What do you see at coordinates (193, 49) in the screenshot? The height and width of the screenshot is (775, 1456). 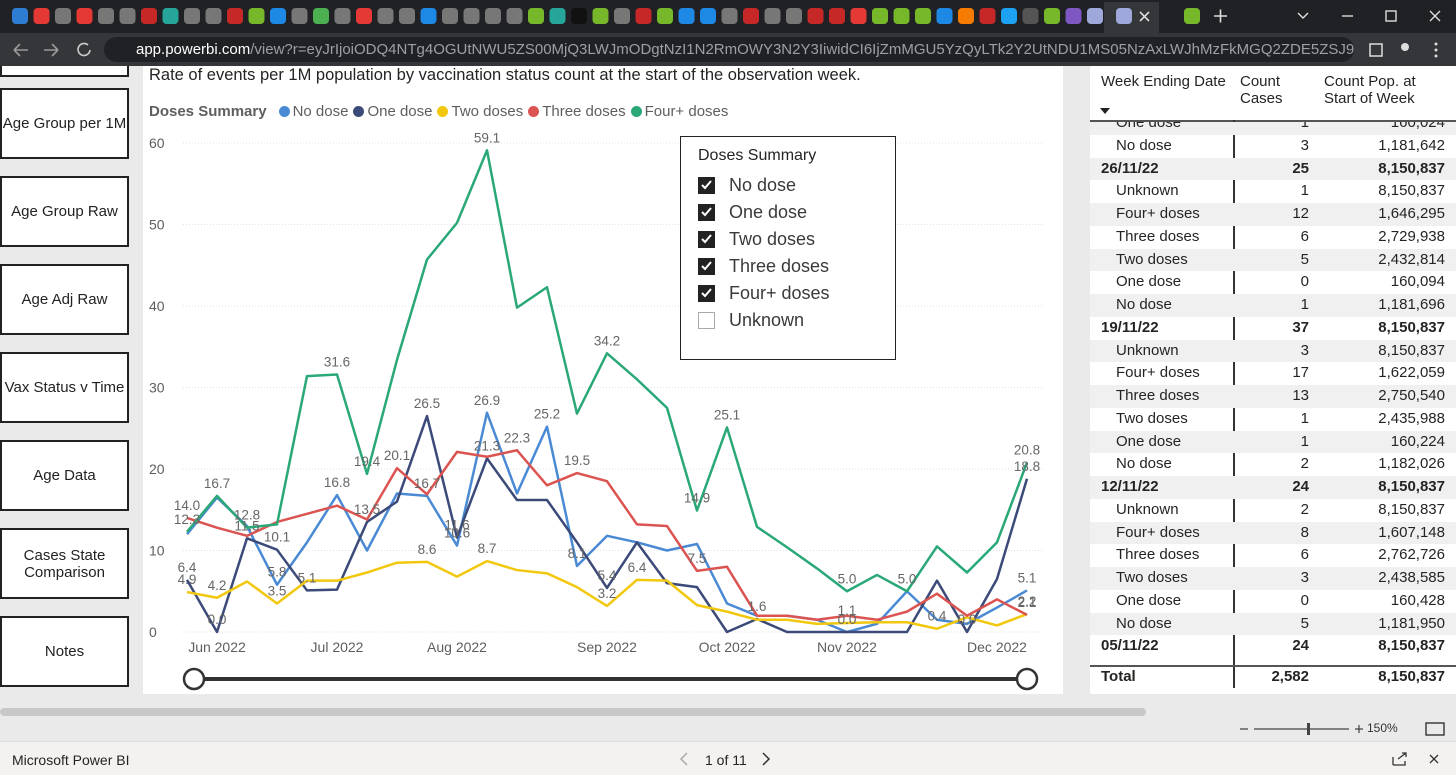 I see `url-host: app.powerbi.com` at bounding box center [193, 49].